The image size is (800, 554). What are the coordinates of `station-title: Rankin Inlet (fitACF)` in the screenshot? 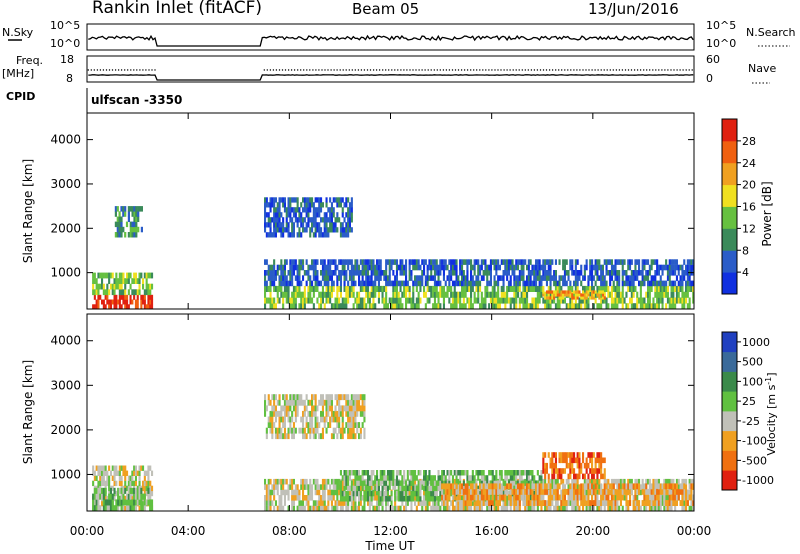 It's located at (177, 9).